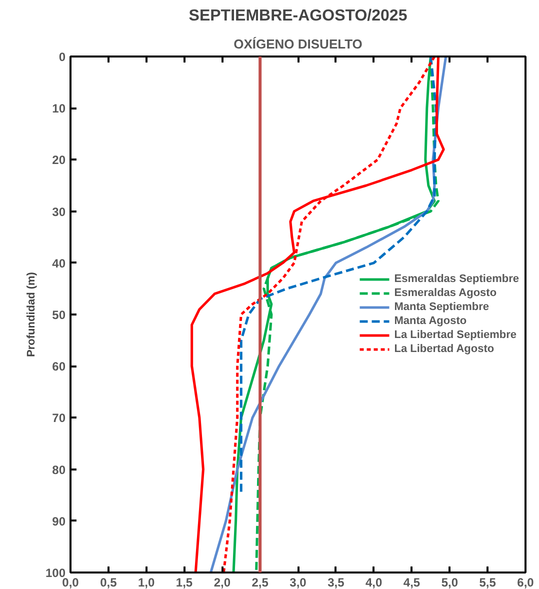 The width and height of the screenshot is (539, 589). Describe the element at coordinates (59, 469) in the screenshot. I see `y-tick-label: 80` at that location.